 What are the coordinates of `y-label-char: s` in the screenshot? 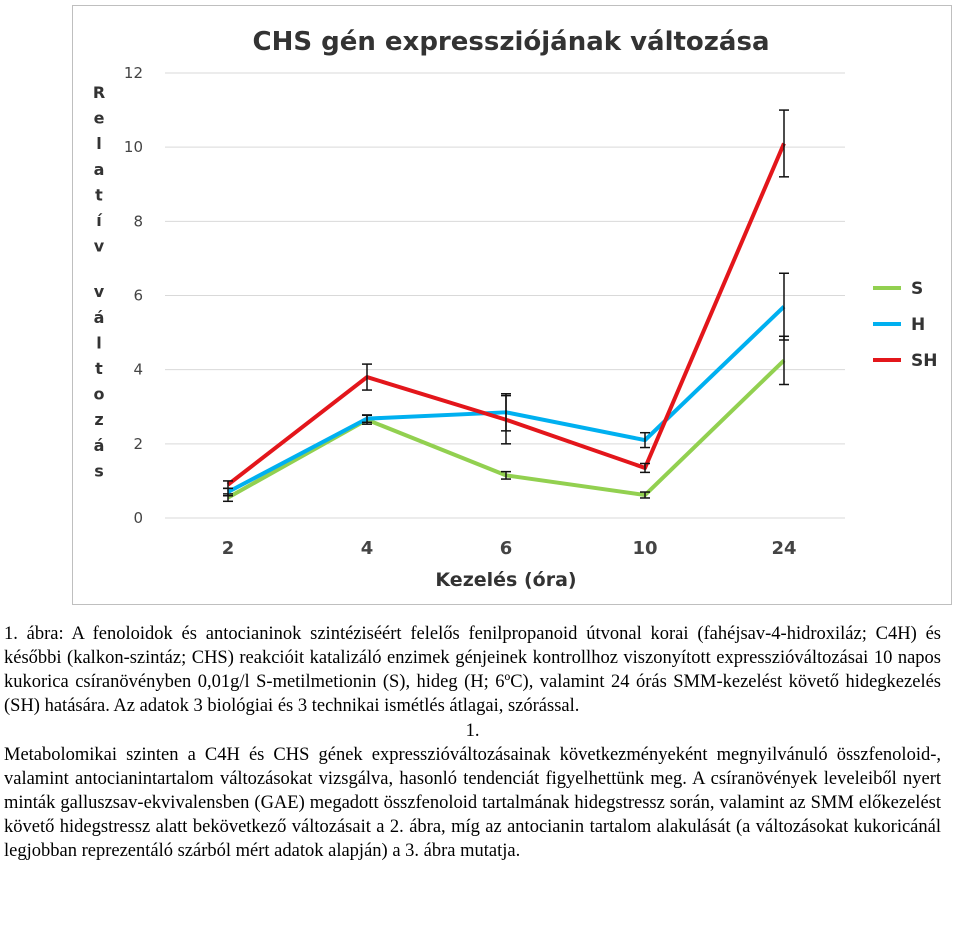 It's located at (99, 470).